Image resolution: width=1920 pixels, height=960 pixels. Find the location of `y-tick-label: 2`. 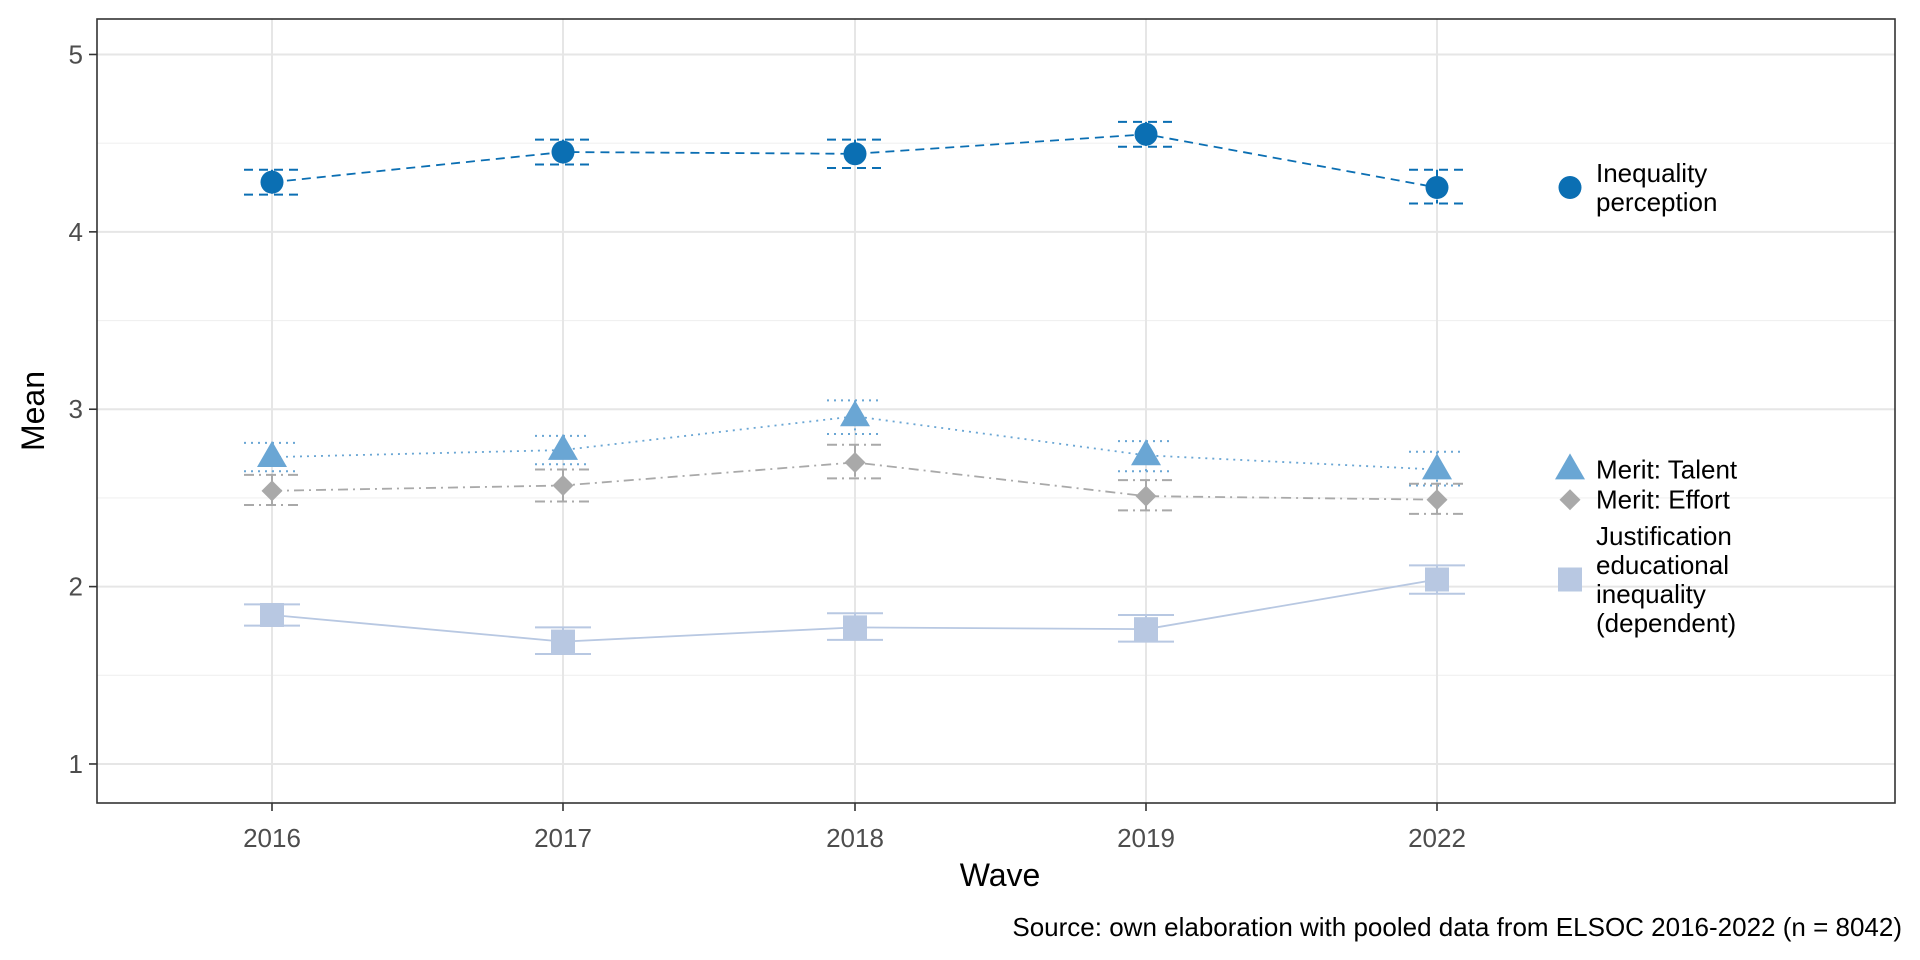

y-tick-label: 2 is located at coordinates (76, 587).